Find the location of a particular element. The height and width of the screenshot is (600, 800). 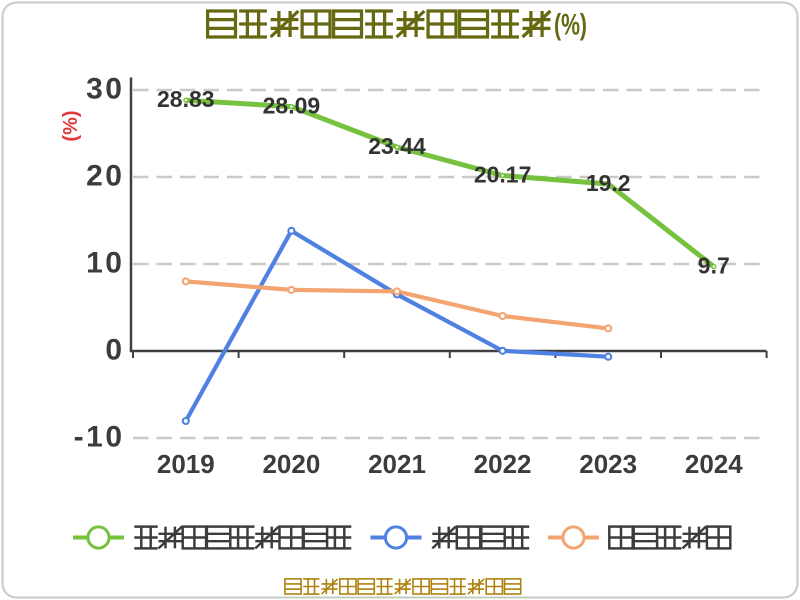

svg-text: 2020 is located at coordinates (291, 464).